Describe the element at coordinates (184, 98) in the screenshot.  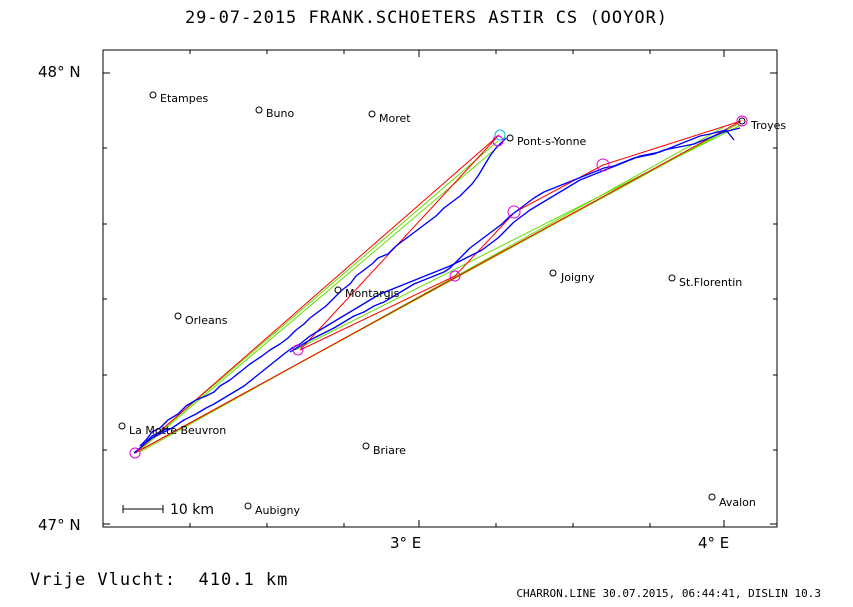
I see `place-label-etampes: Etampes` at that location.